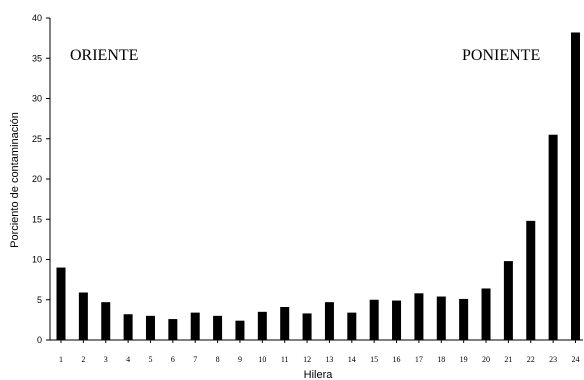 The height and width of the screenshot is (380, 584). Describe the element at coordinates (240, 359) in the screenshot. I see `x-tick-label: 9` at that location.